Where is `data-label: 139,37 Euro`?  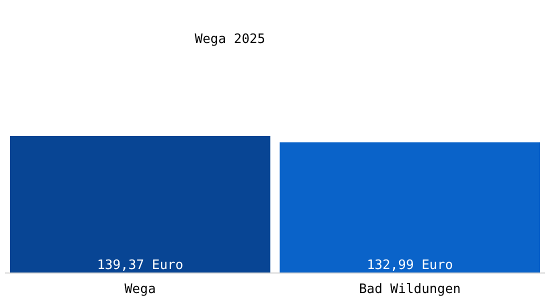
data-label: 139,37 Euro is located at coordinates (140, 265).